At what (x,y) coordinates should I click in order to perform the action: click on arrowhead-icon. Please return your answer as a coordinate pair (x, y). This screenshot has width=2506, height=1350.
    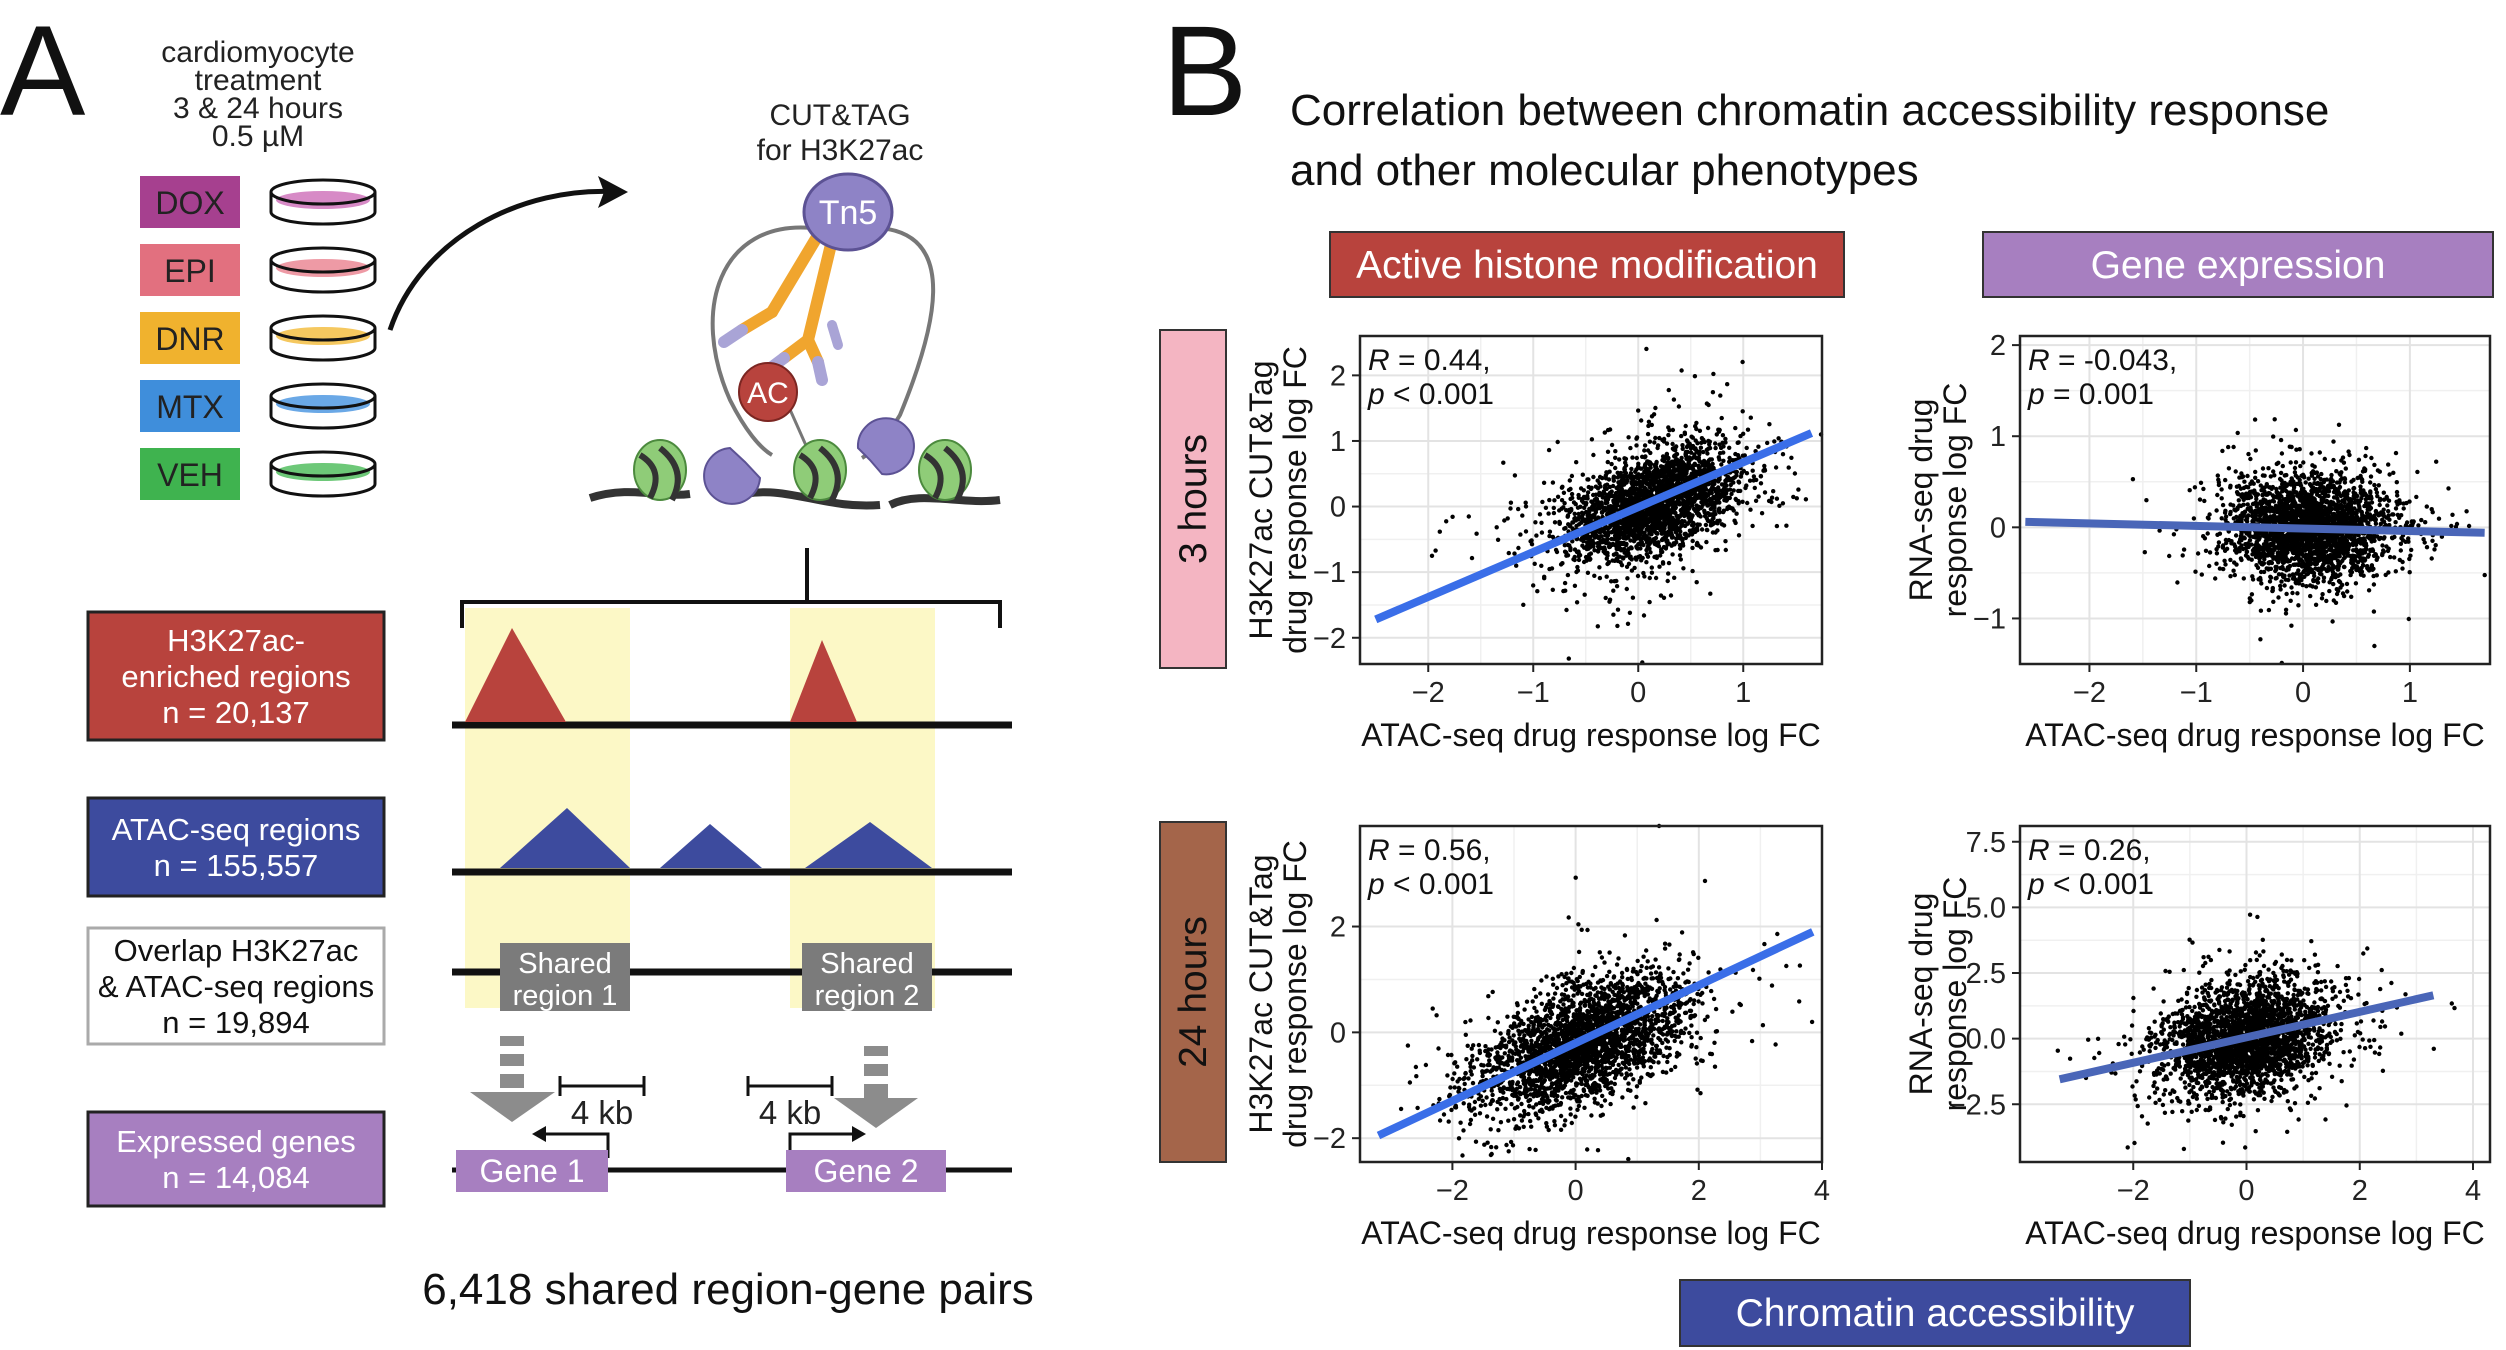
    Looking at the image, I should click on (613, 192).